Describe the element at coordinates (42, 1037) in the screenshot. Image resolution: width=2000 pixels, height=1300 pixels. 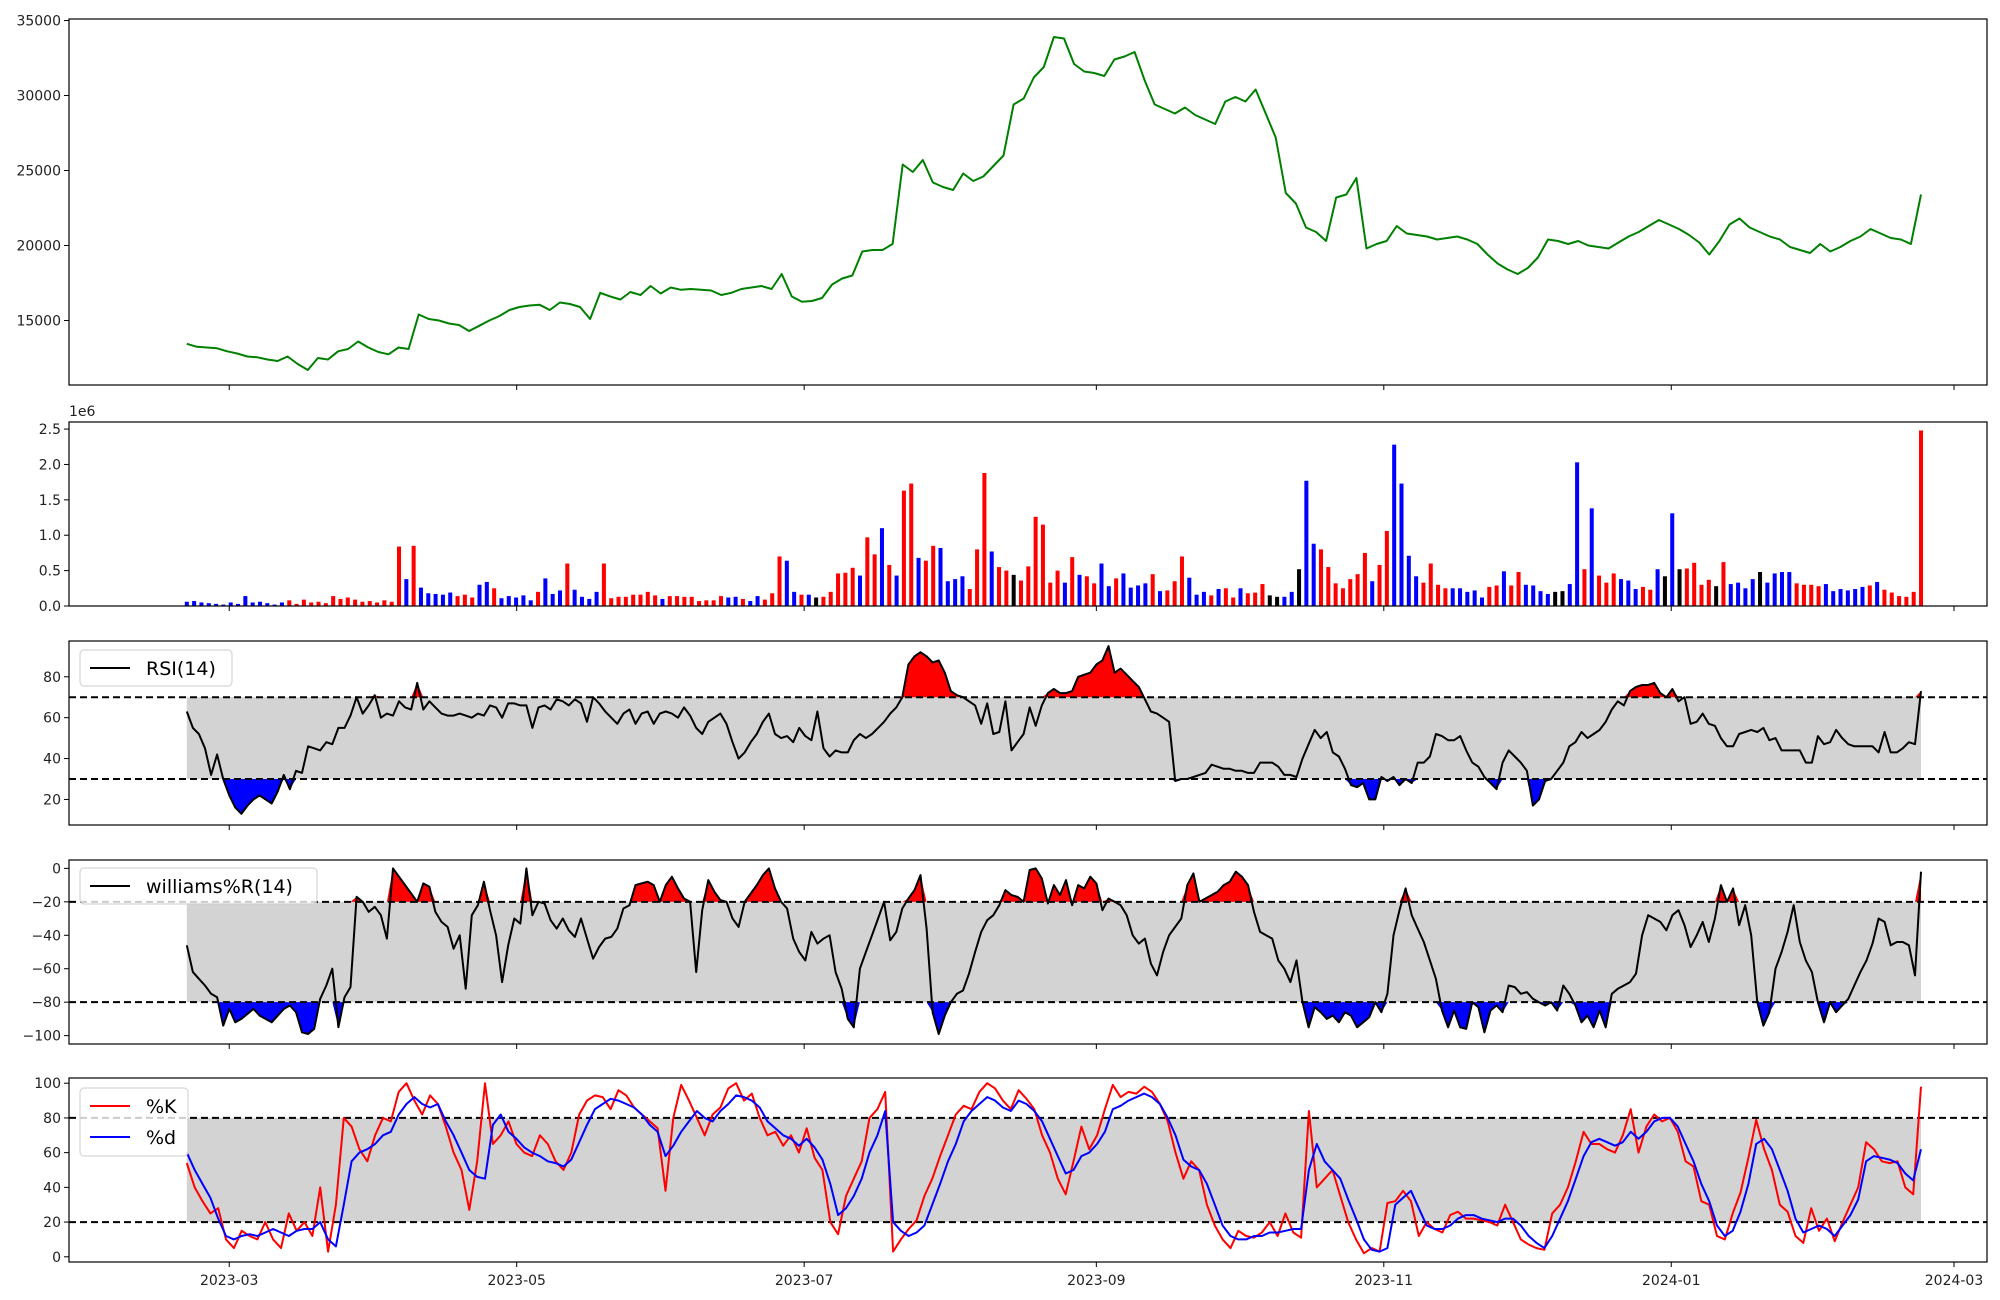
I see `y-tick-label: −100` at that location.